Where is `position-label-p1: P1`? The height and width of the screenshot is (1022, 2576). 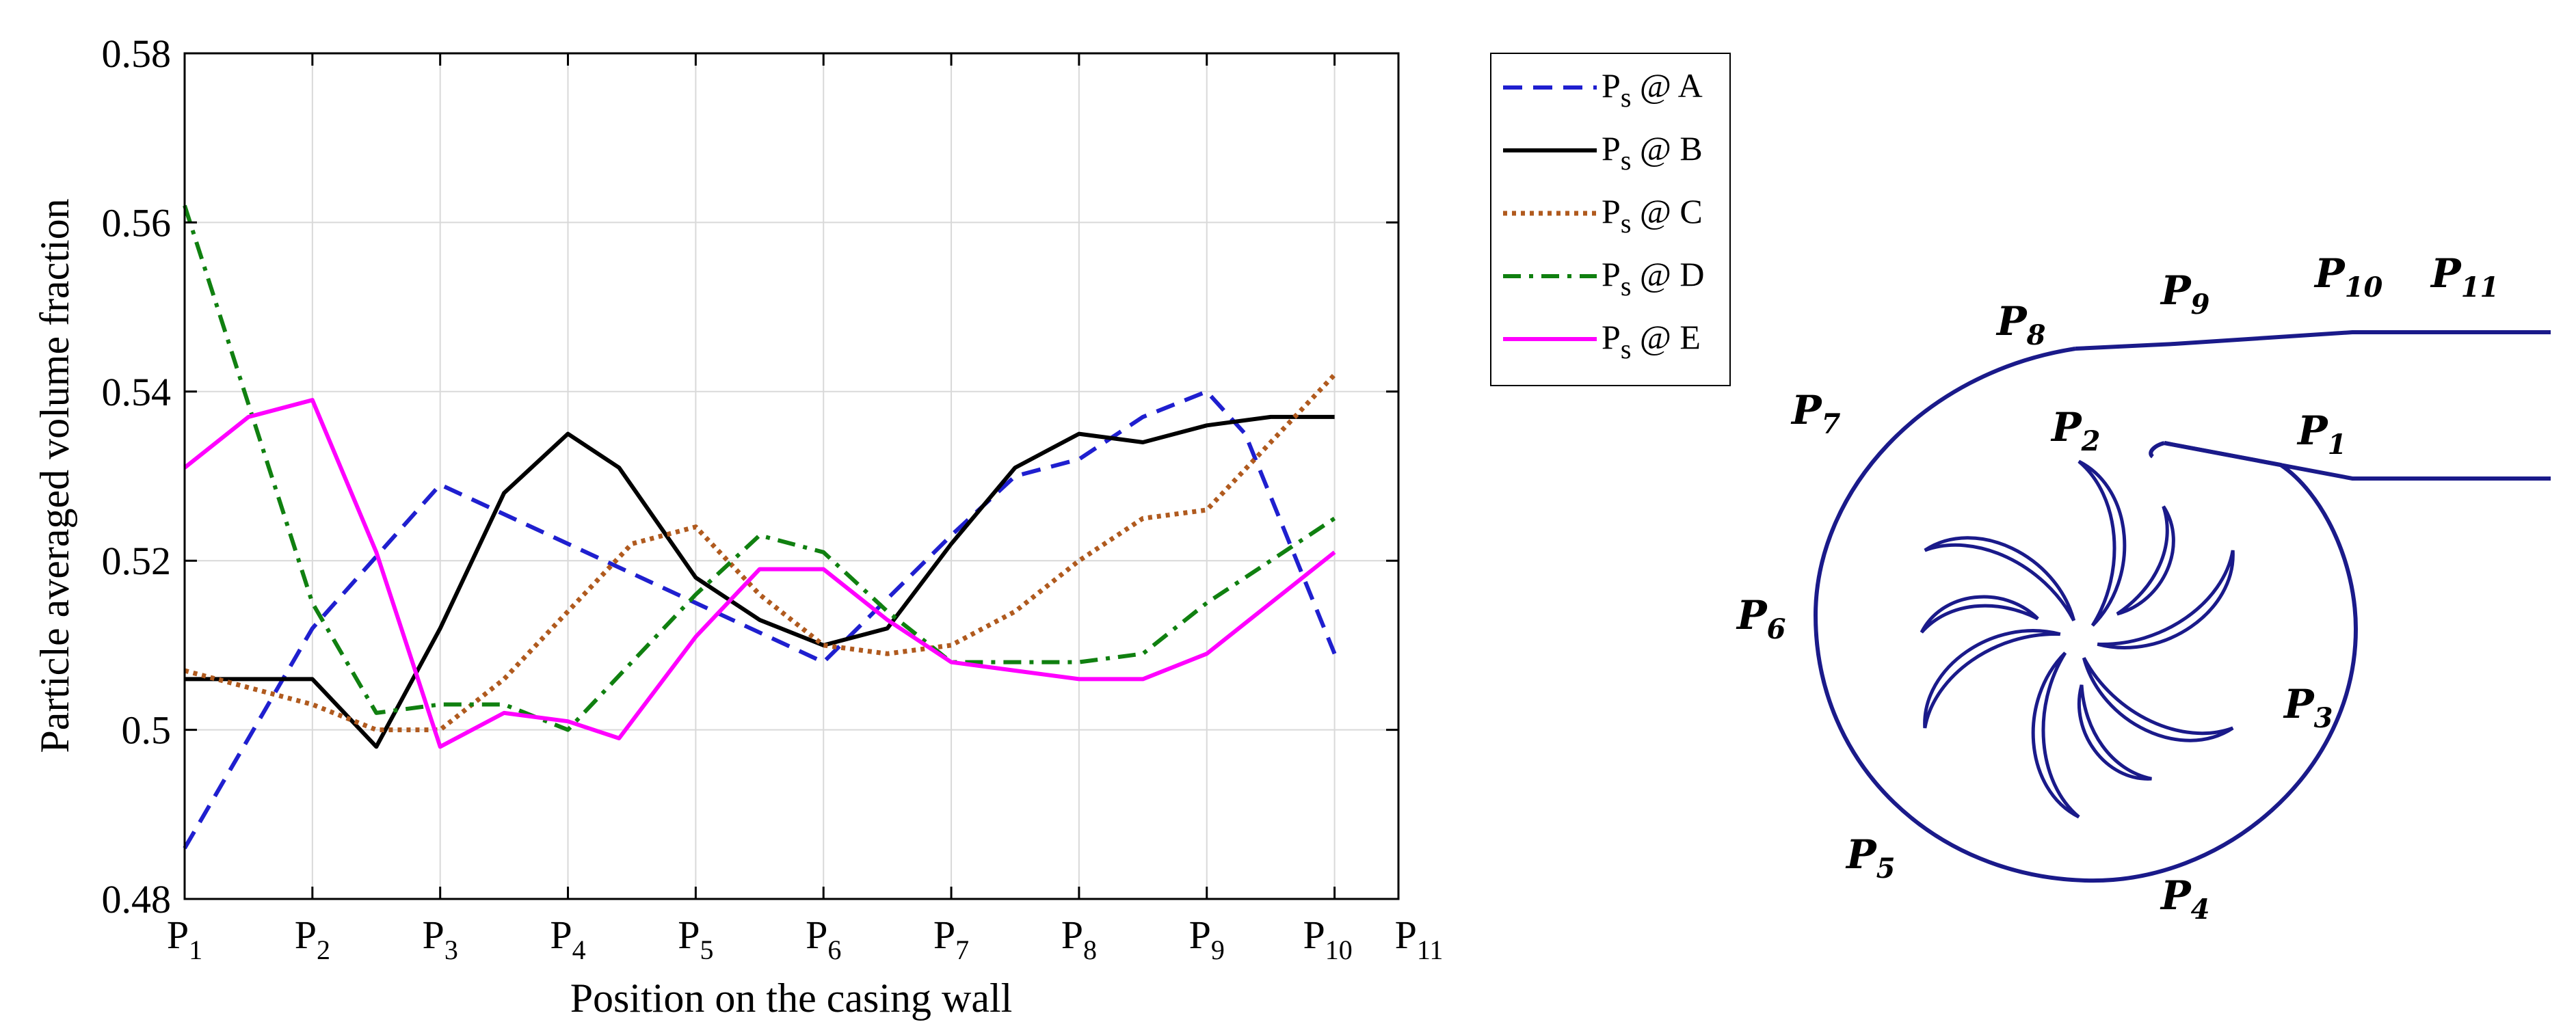 position-label-p1: P1 is located at coordinates (2321, 434).